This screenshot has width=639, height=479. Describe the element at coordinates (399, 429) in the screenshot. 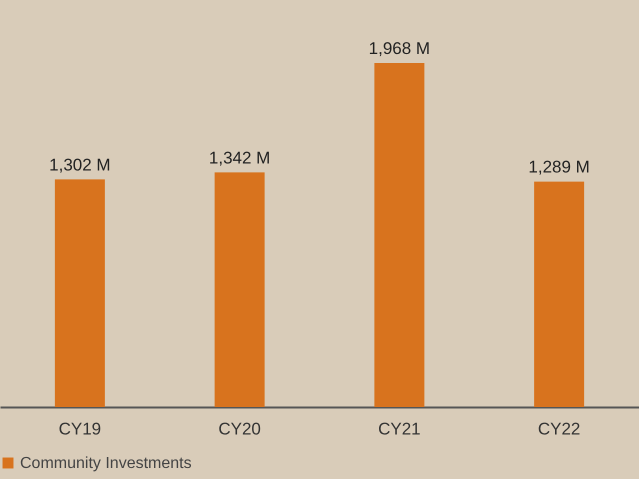

I see `x-tick-label: CY21` at that location.